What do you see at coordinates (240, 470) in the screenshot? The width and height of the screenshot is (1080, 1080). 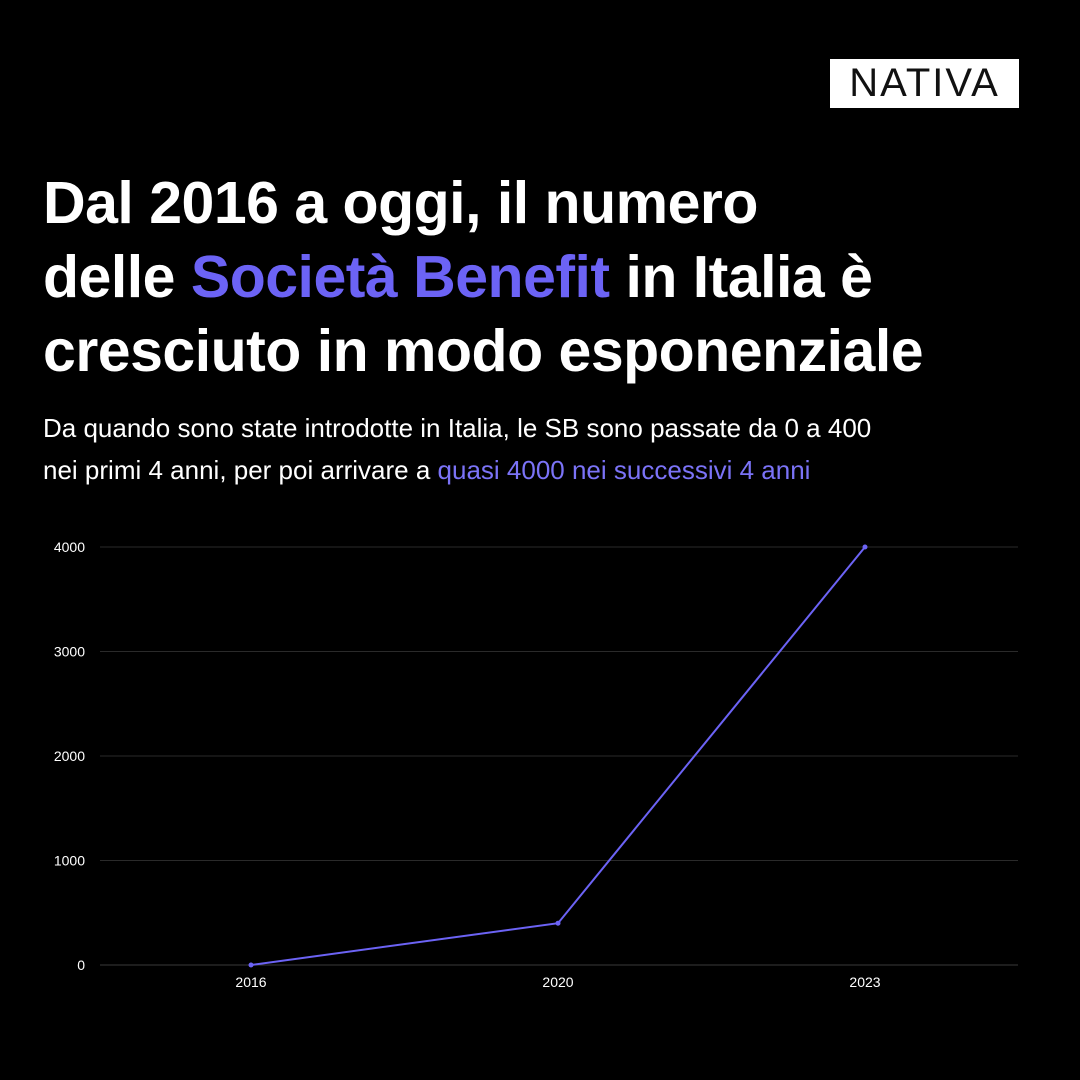 I see `subtitle-line2-plain: nei primi 4 anni, per poi arrivare a` at bounding box center [240, 470].